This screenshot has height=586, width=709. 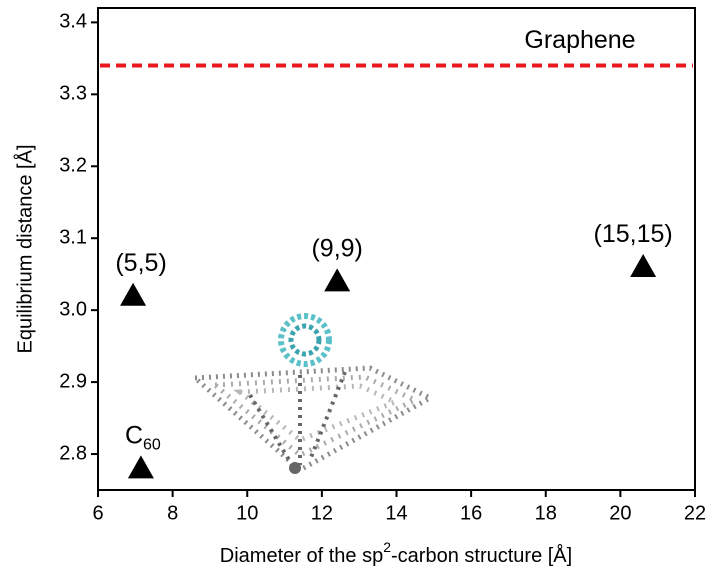 I want to click on point-label-text: (5,5), so click(x=140, y=262).